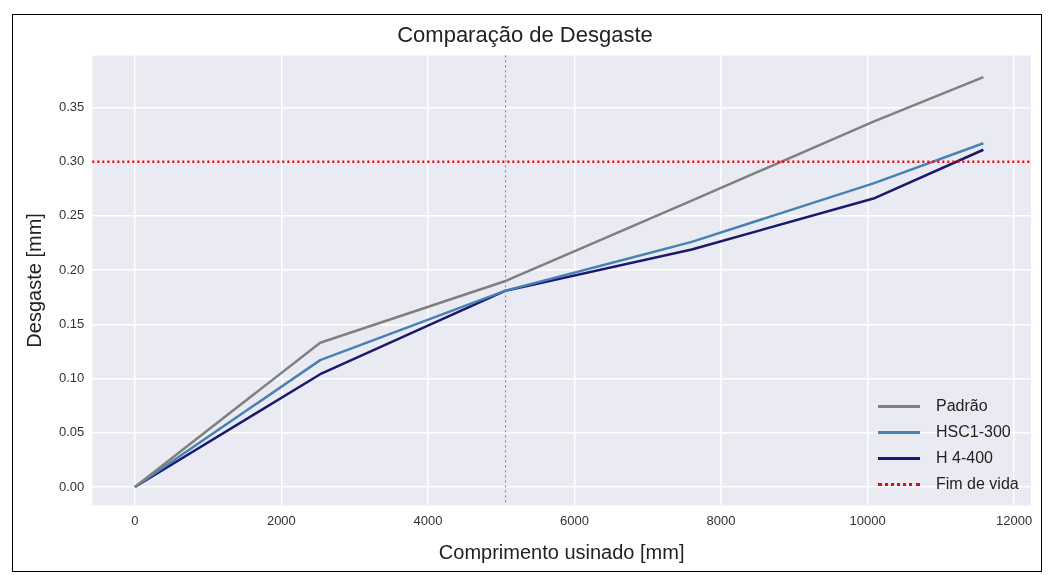  What do you see at coordinates (977, 484) in the screenshot?
I see `legend-label: Fim de vida` at bounding box center [977, 484].